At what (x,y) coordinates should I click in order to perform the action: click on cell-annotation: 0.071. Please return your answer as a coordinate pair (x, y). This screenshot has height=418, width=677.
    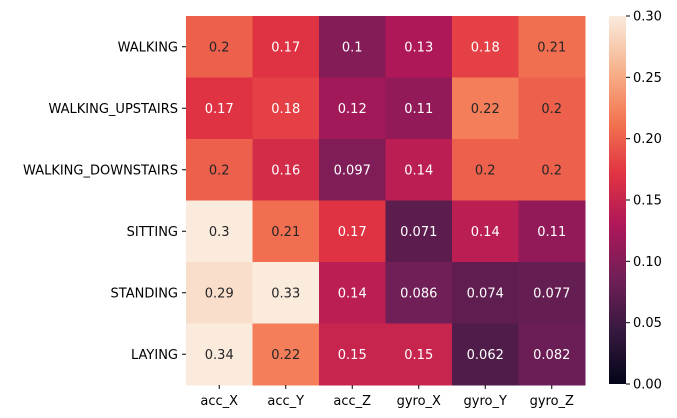
    Looking at the image, I should click on (418, 232).